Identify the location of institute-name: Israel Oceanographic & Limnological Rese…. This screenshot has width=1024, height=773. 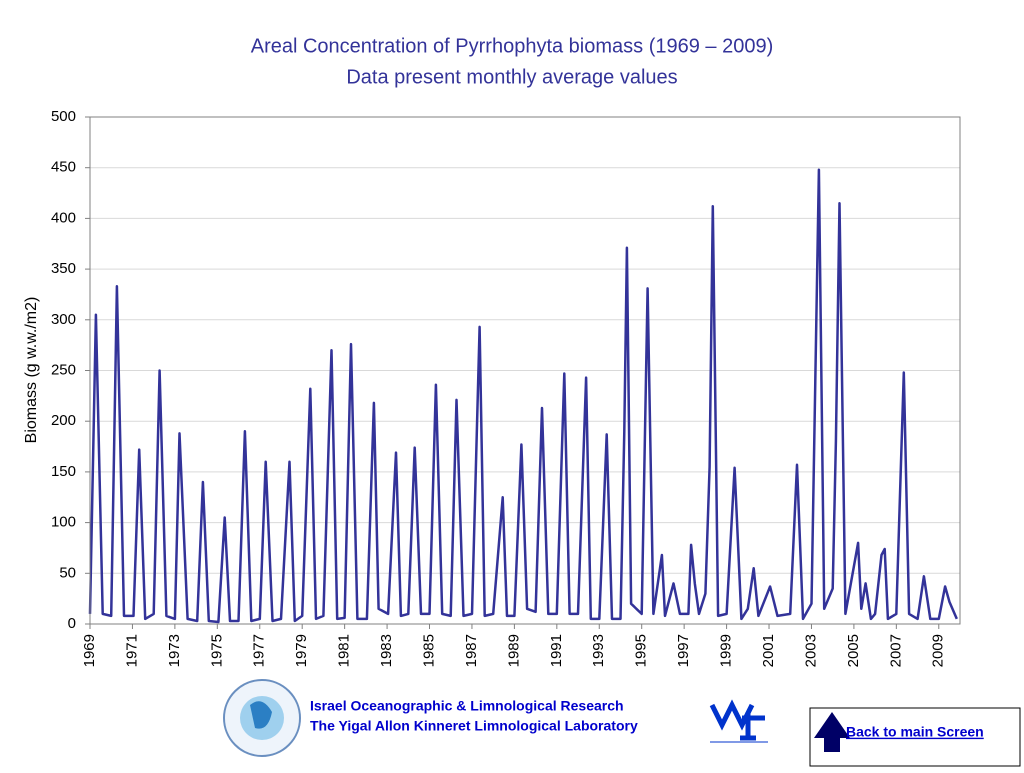
(467, 706).